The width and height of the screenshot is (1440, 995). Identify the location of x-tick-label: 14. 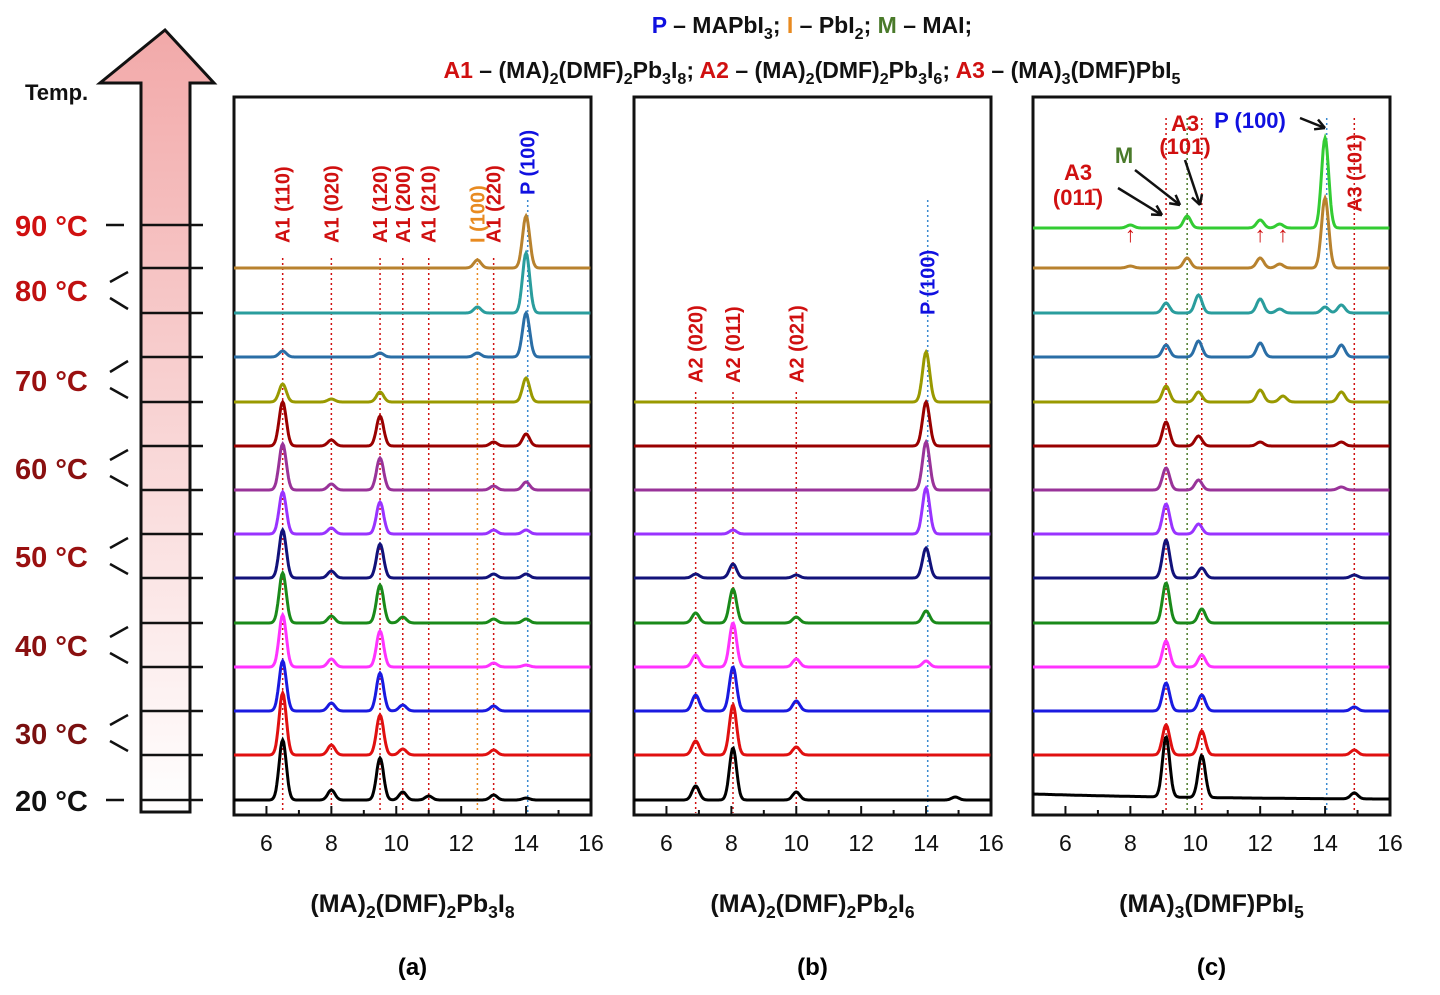
(526, 843).